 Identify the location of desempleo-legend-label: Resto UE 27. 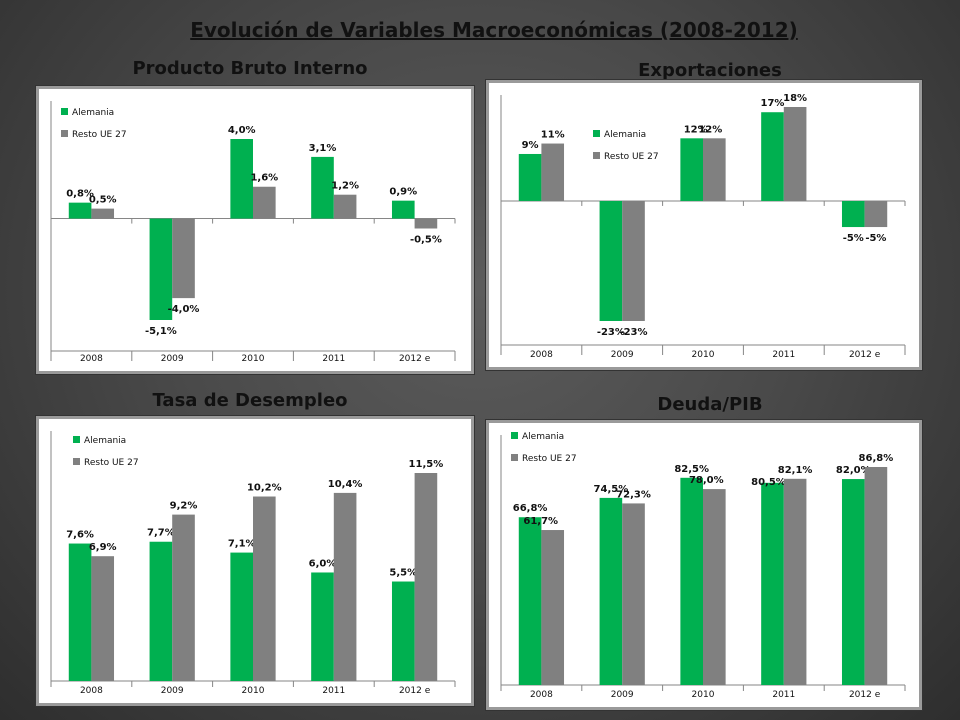
(111, 463).